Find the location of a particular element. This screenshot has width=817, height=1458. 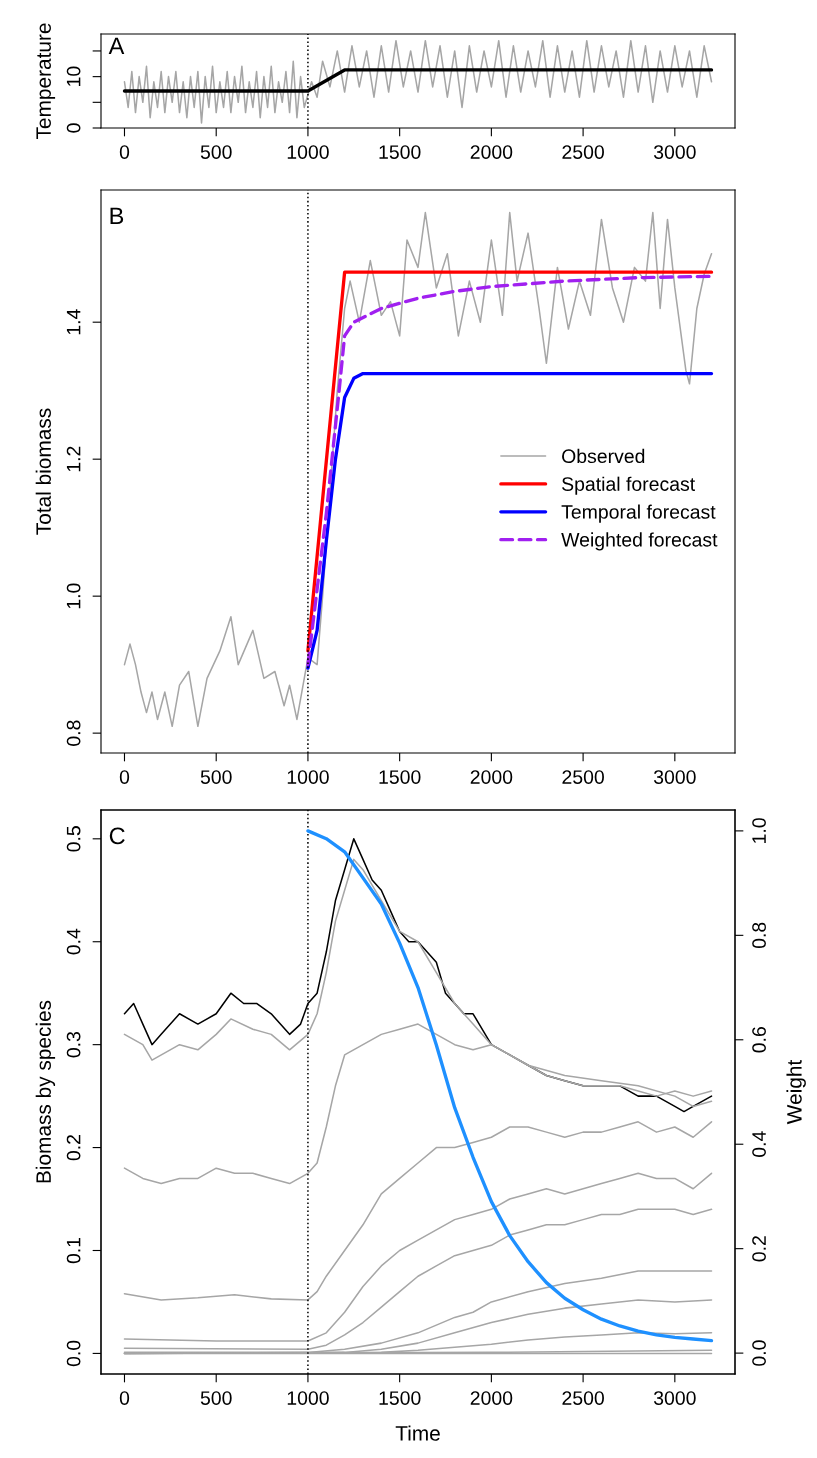

y-tick-label: 1.0 is located at coordinates (73, 596).